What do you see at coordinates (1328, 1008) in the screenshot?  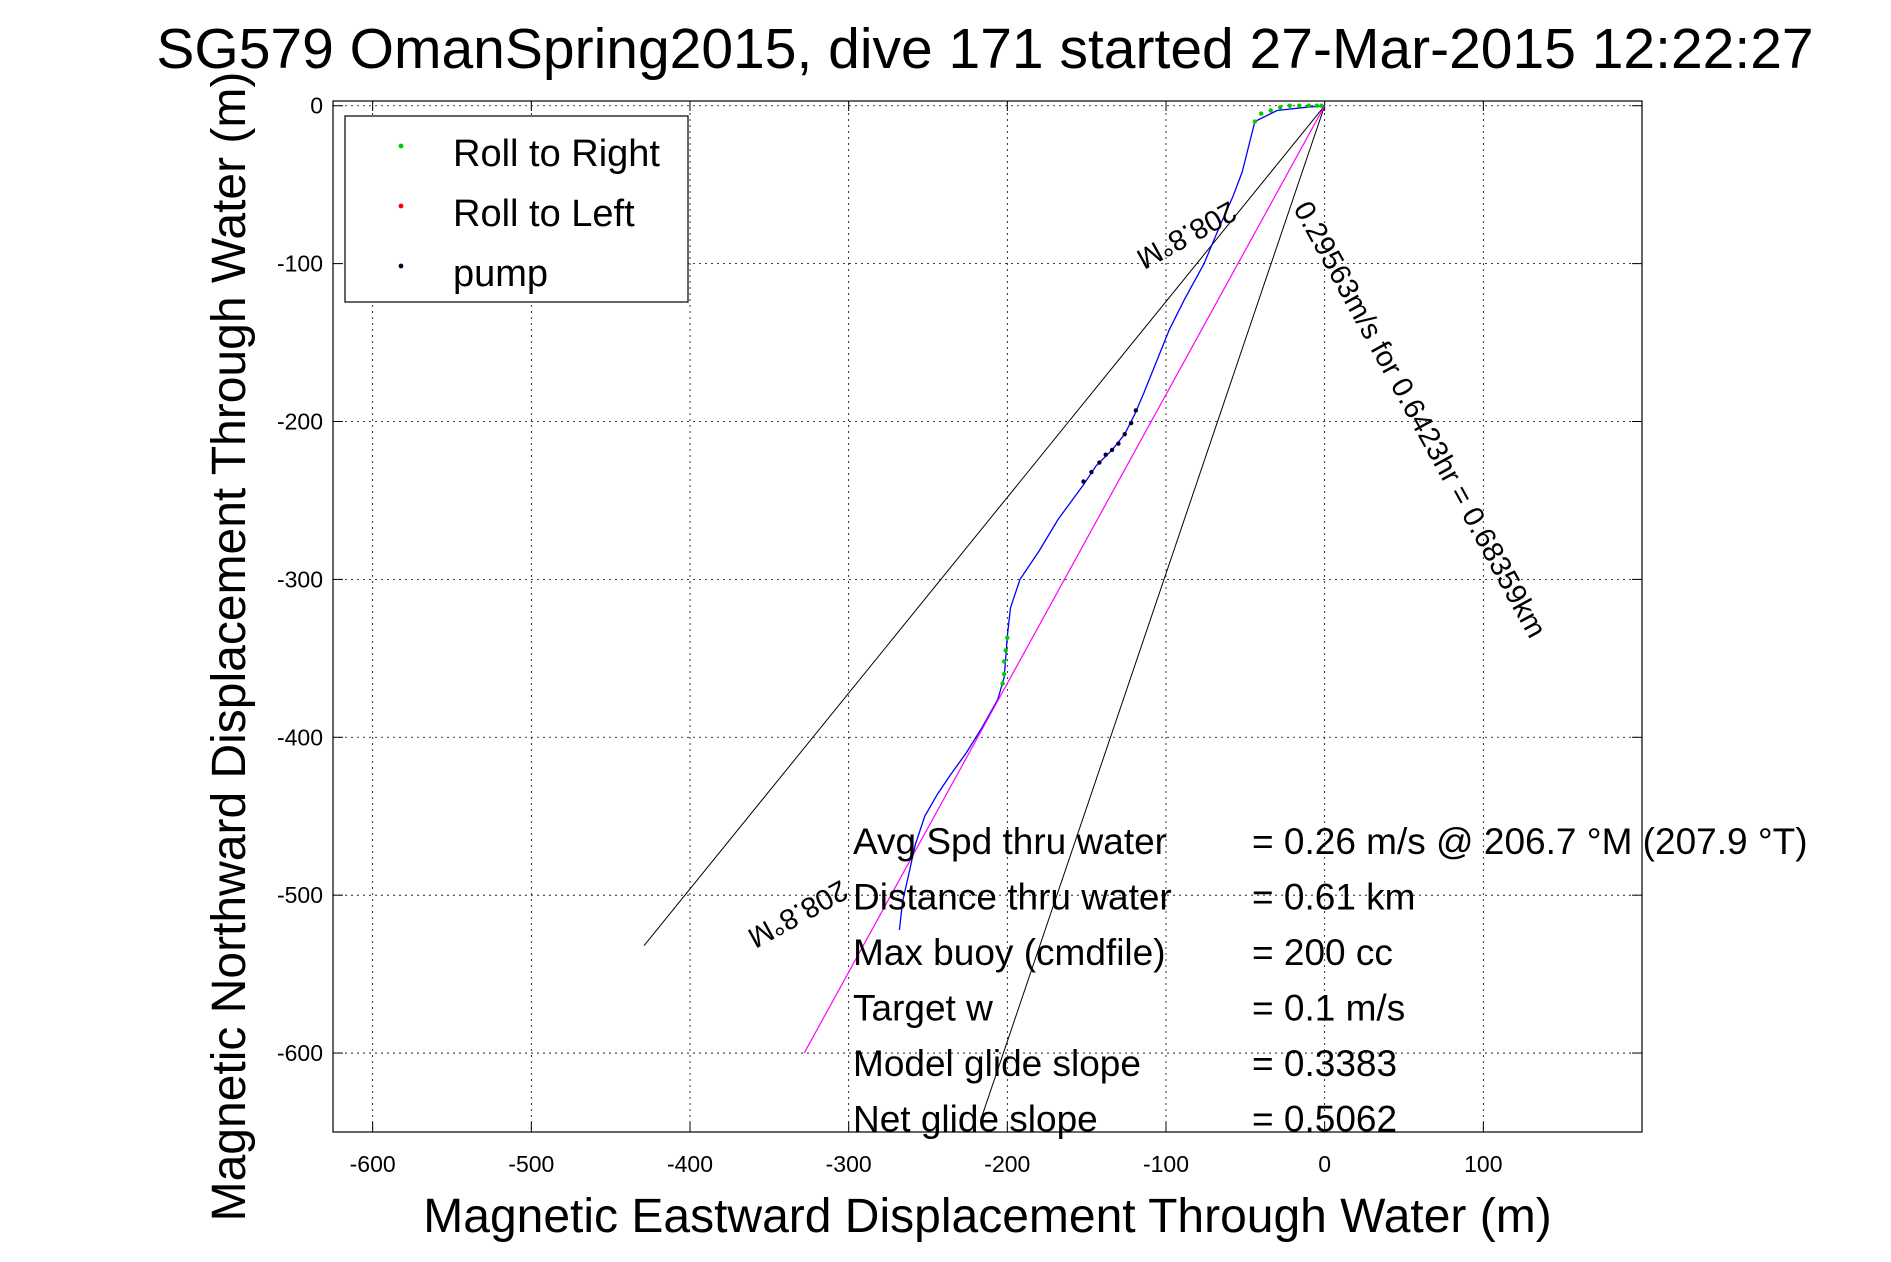 I see `stat-value: = 0.1 m/s` at bounding box center [1328, 1008].